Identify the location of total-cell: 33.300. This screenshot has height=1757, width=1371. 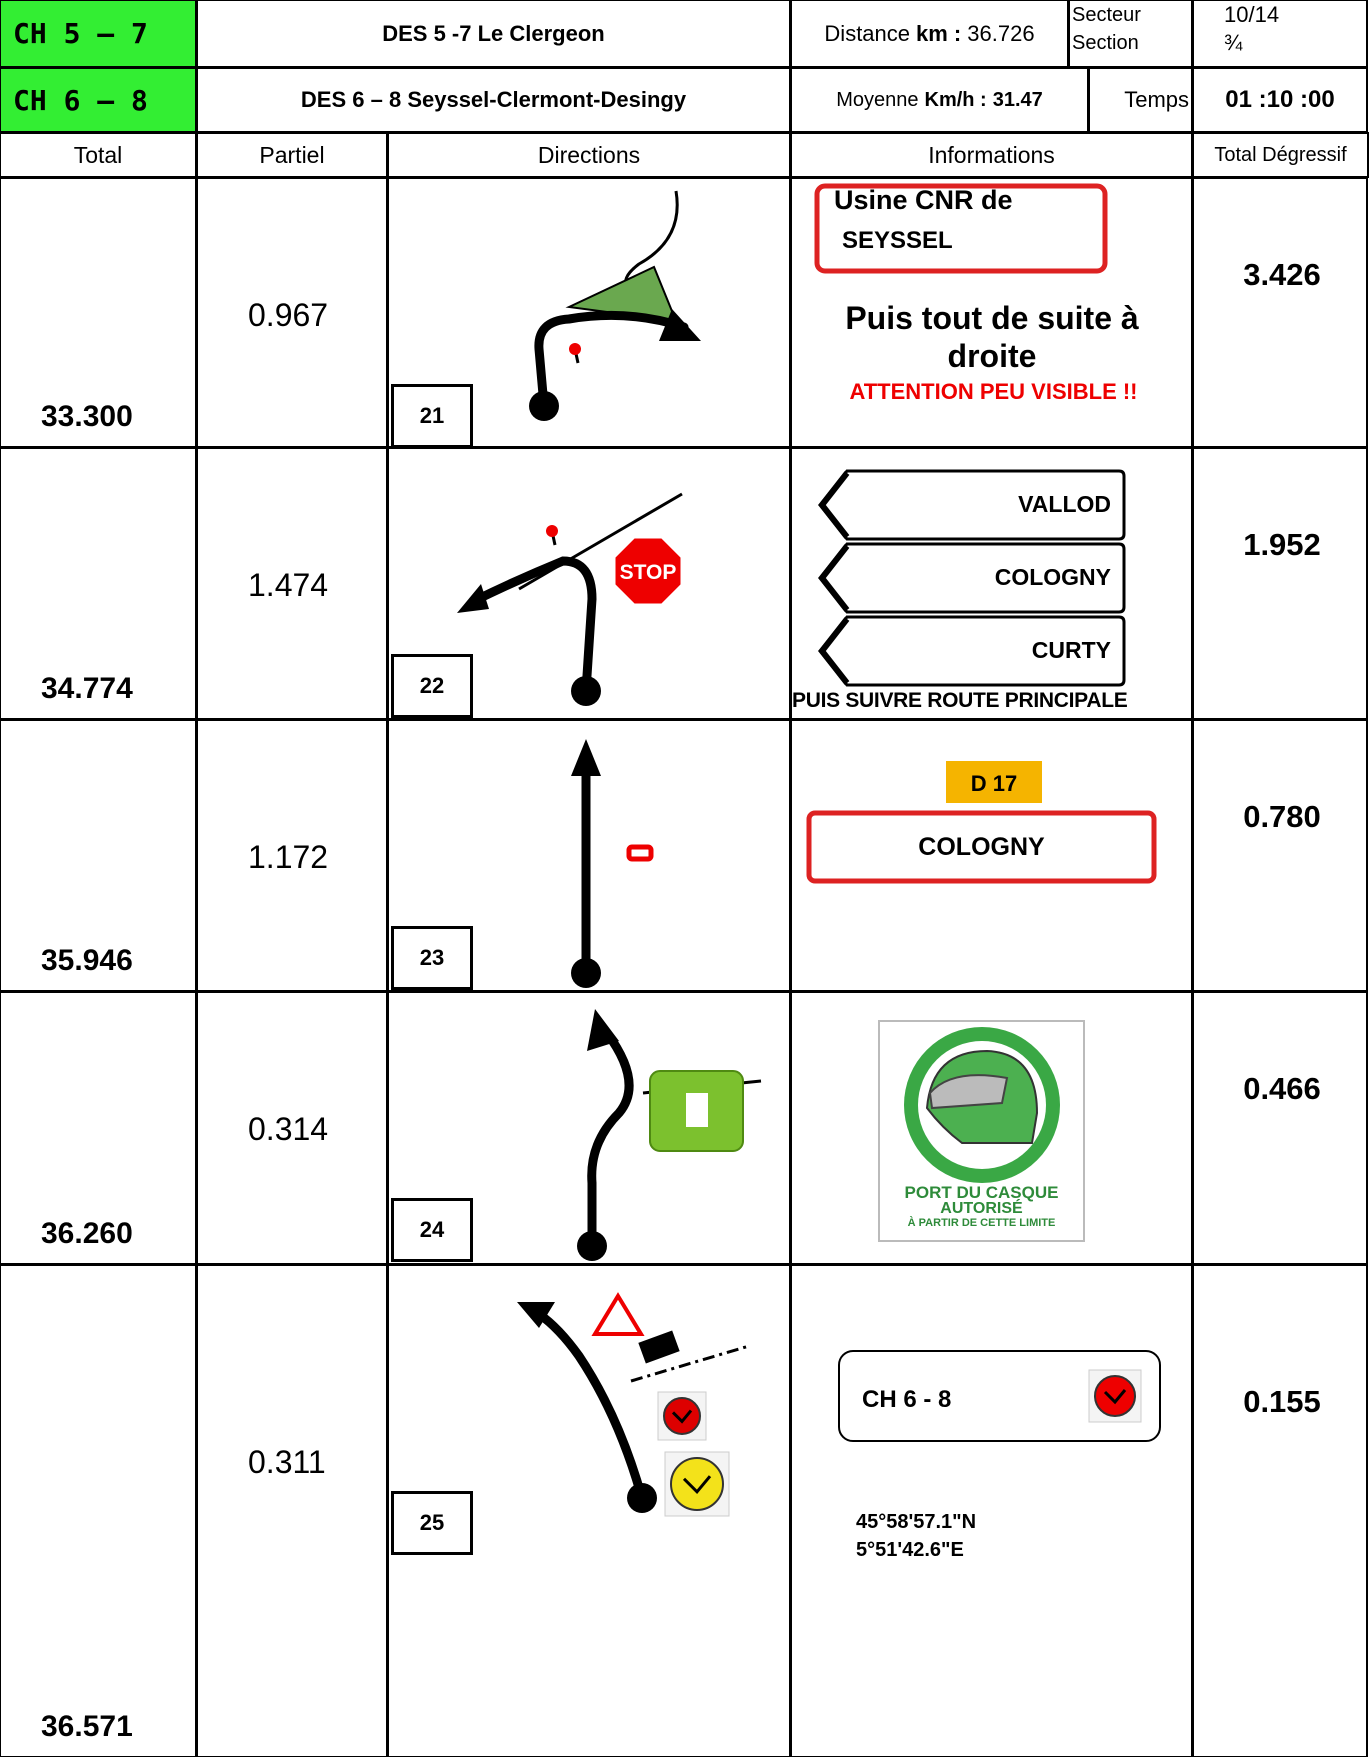
(98, 312).